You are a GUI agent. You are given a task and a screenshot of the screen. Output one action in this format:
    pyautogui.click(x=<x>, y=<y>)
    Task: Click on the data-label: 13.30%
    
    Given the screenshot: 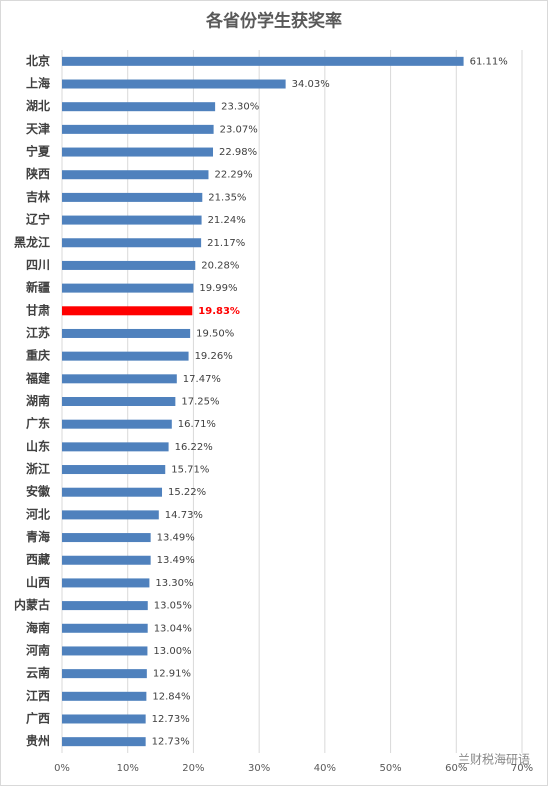 What is the action you would take?
    pyautogui.click(x=174, y=583)
    